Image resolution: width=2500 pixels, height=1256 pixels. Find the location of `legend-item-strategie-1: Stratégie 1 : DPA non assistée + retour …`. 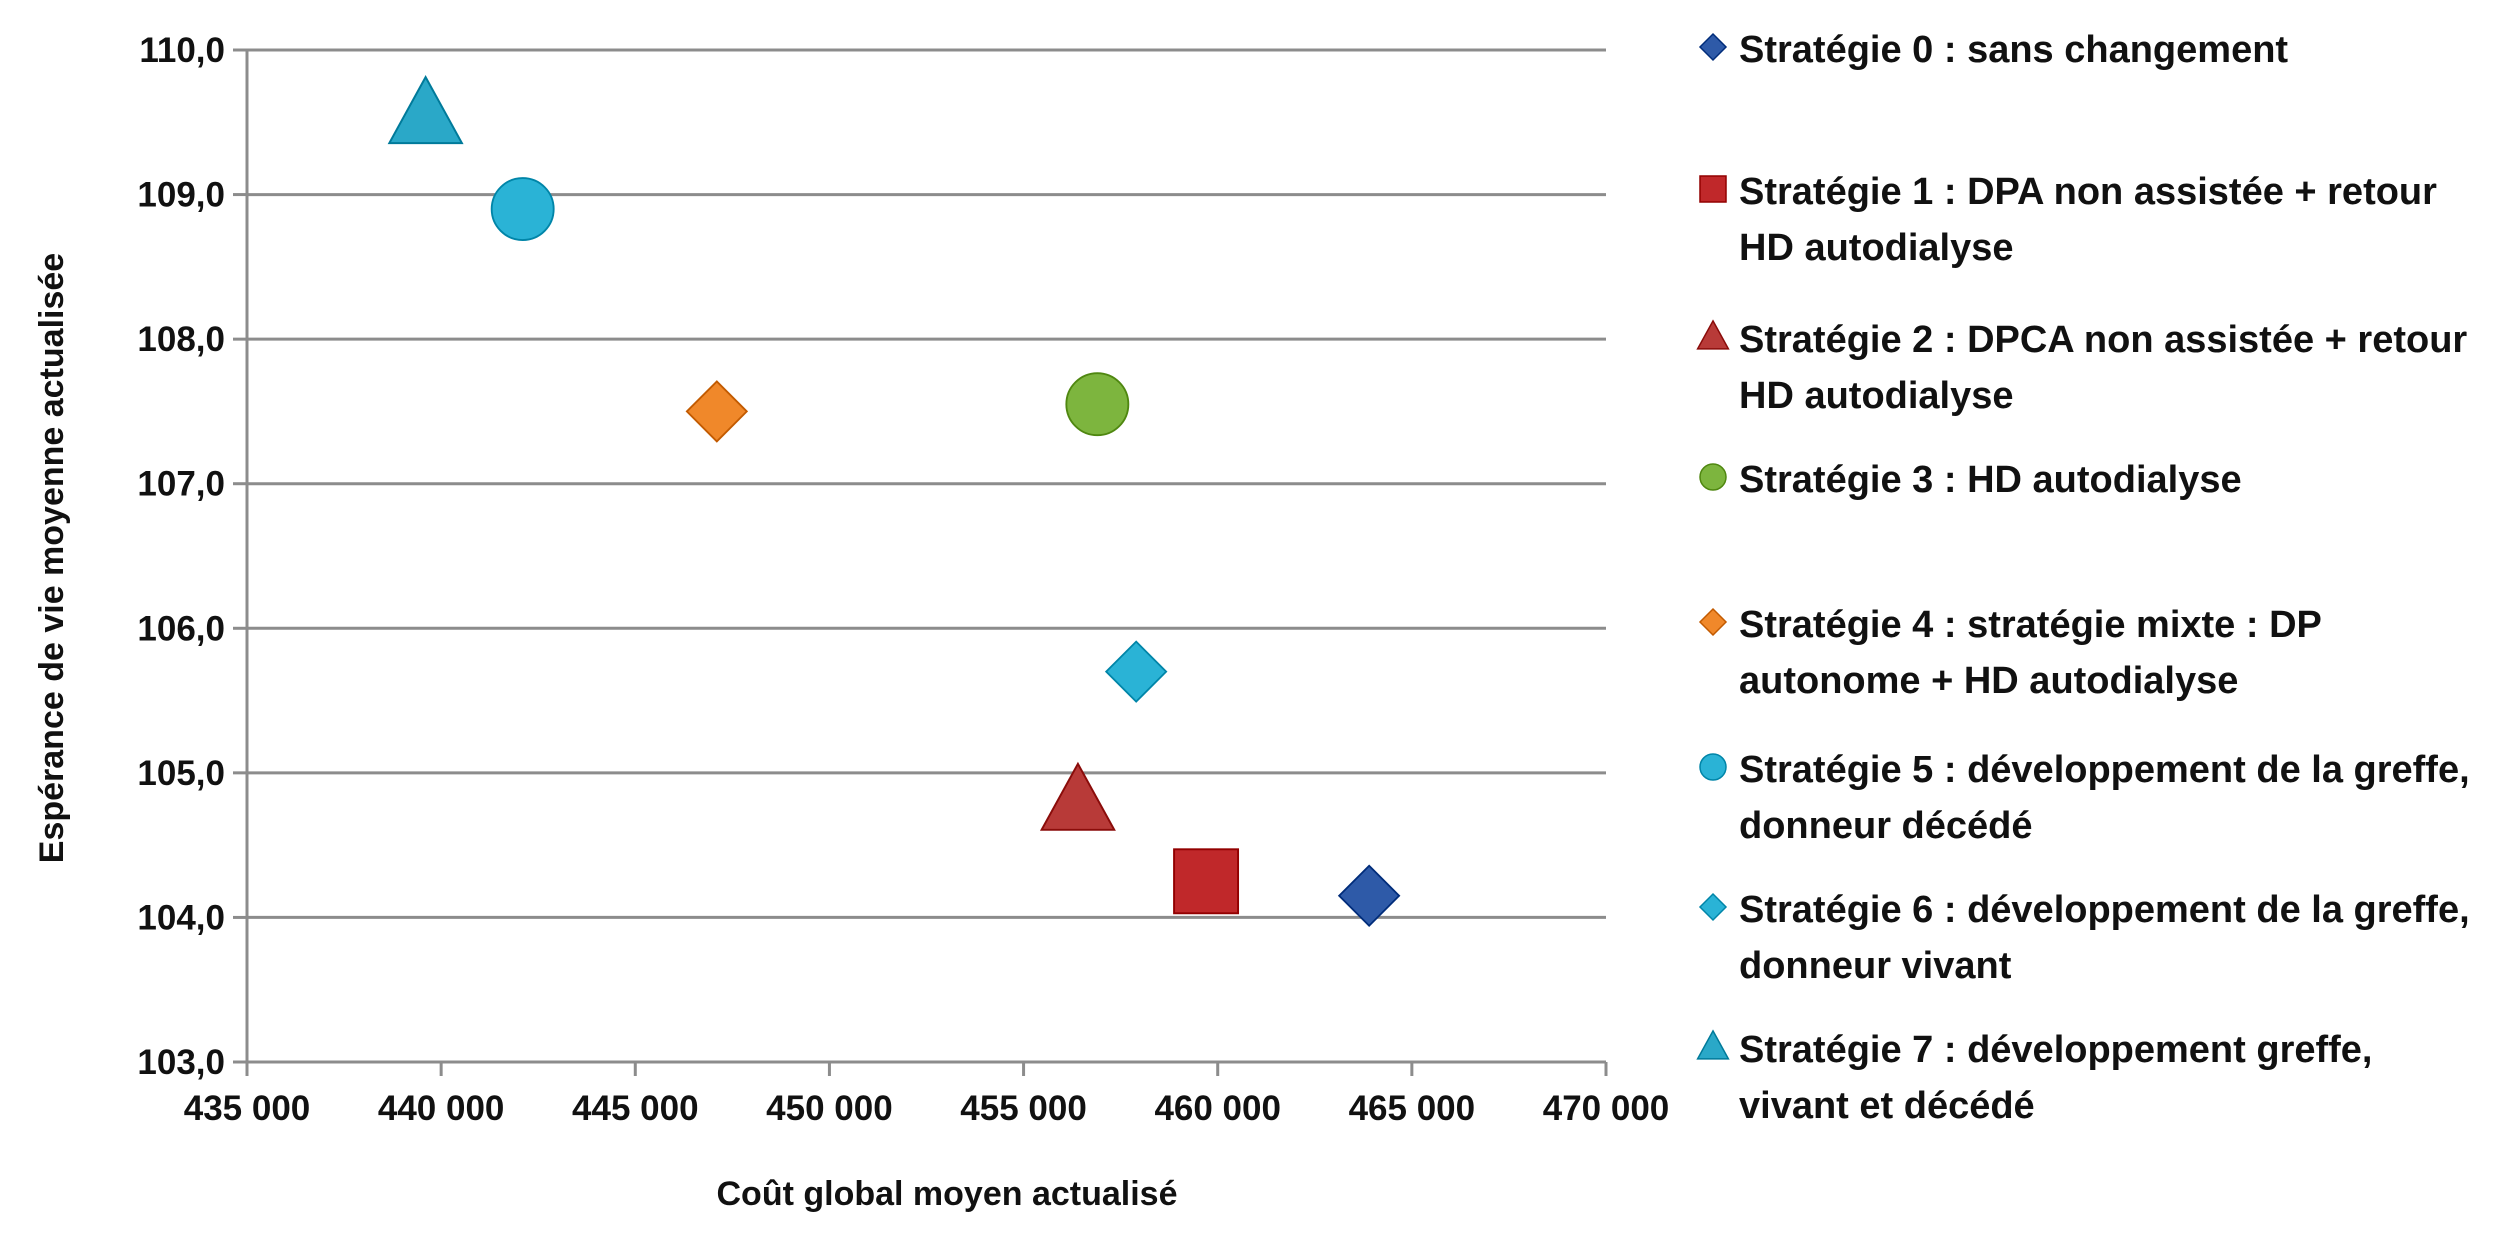

legend-item-strategie-1: Stratégie 1 : DPA non assistée + retour … is located at coordinates (2092, 220).